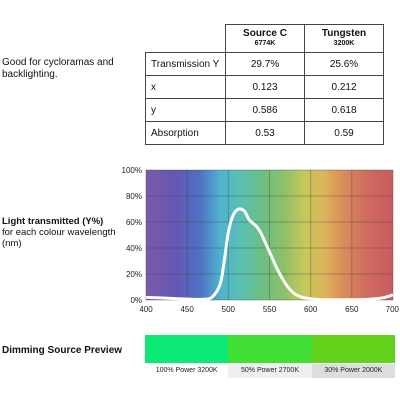 This screenshot has height=400, width=400. I want to click on cell-value: 0.123, so click(265, 87).